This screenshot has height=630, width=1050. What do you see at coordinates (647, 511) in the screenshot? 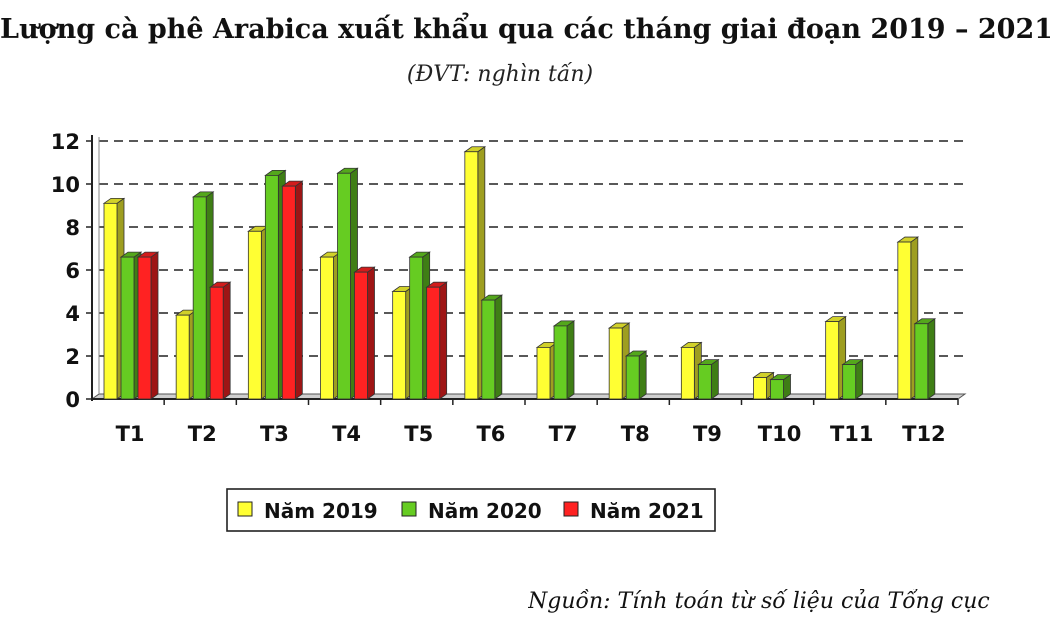
I see `legend-label: Năm 2021` at bounding box center [647, 511].